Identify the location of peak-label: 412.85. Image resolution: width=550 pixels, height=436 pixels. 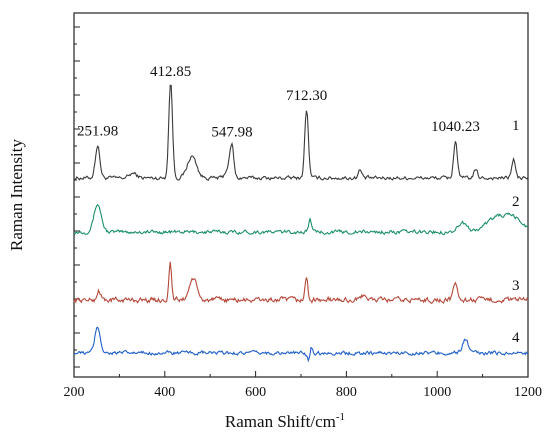
(170, 72).